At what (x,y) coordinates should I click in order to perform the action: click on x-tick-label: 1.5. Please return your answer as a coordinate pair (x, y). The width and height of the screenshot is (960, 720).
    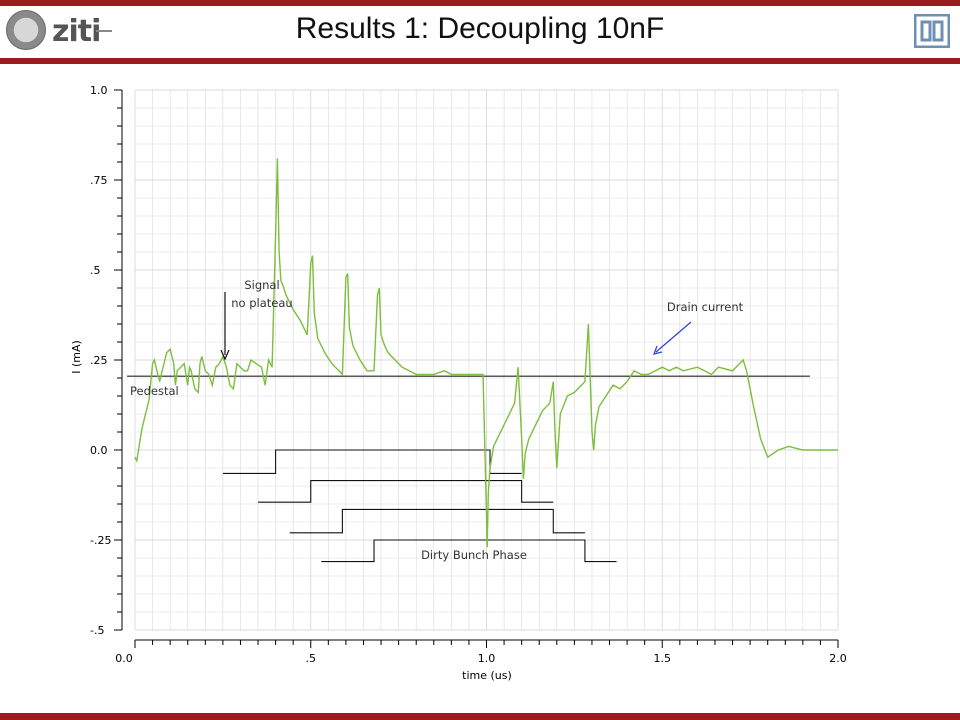
    Looking at the image, I should click on (663, 658).